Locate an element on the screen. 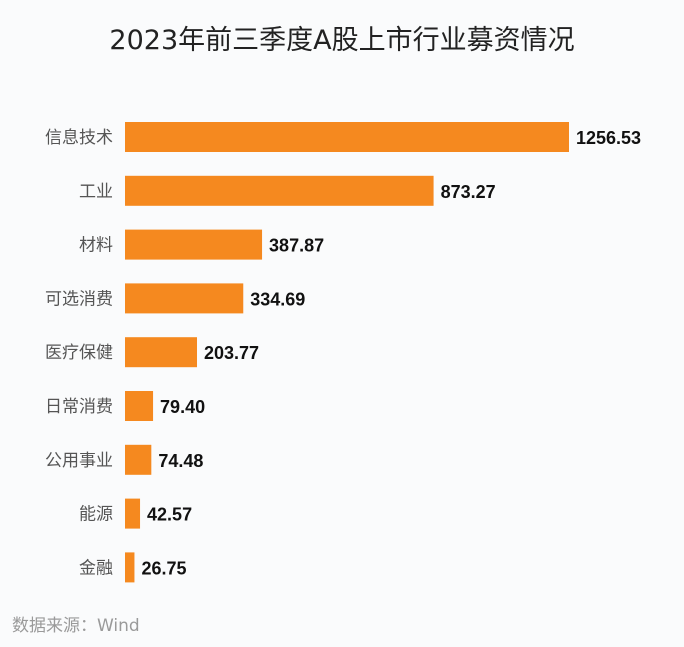  bar-金融 is located at coordinates (130, 567).